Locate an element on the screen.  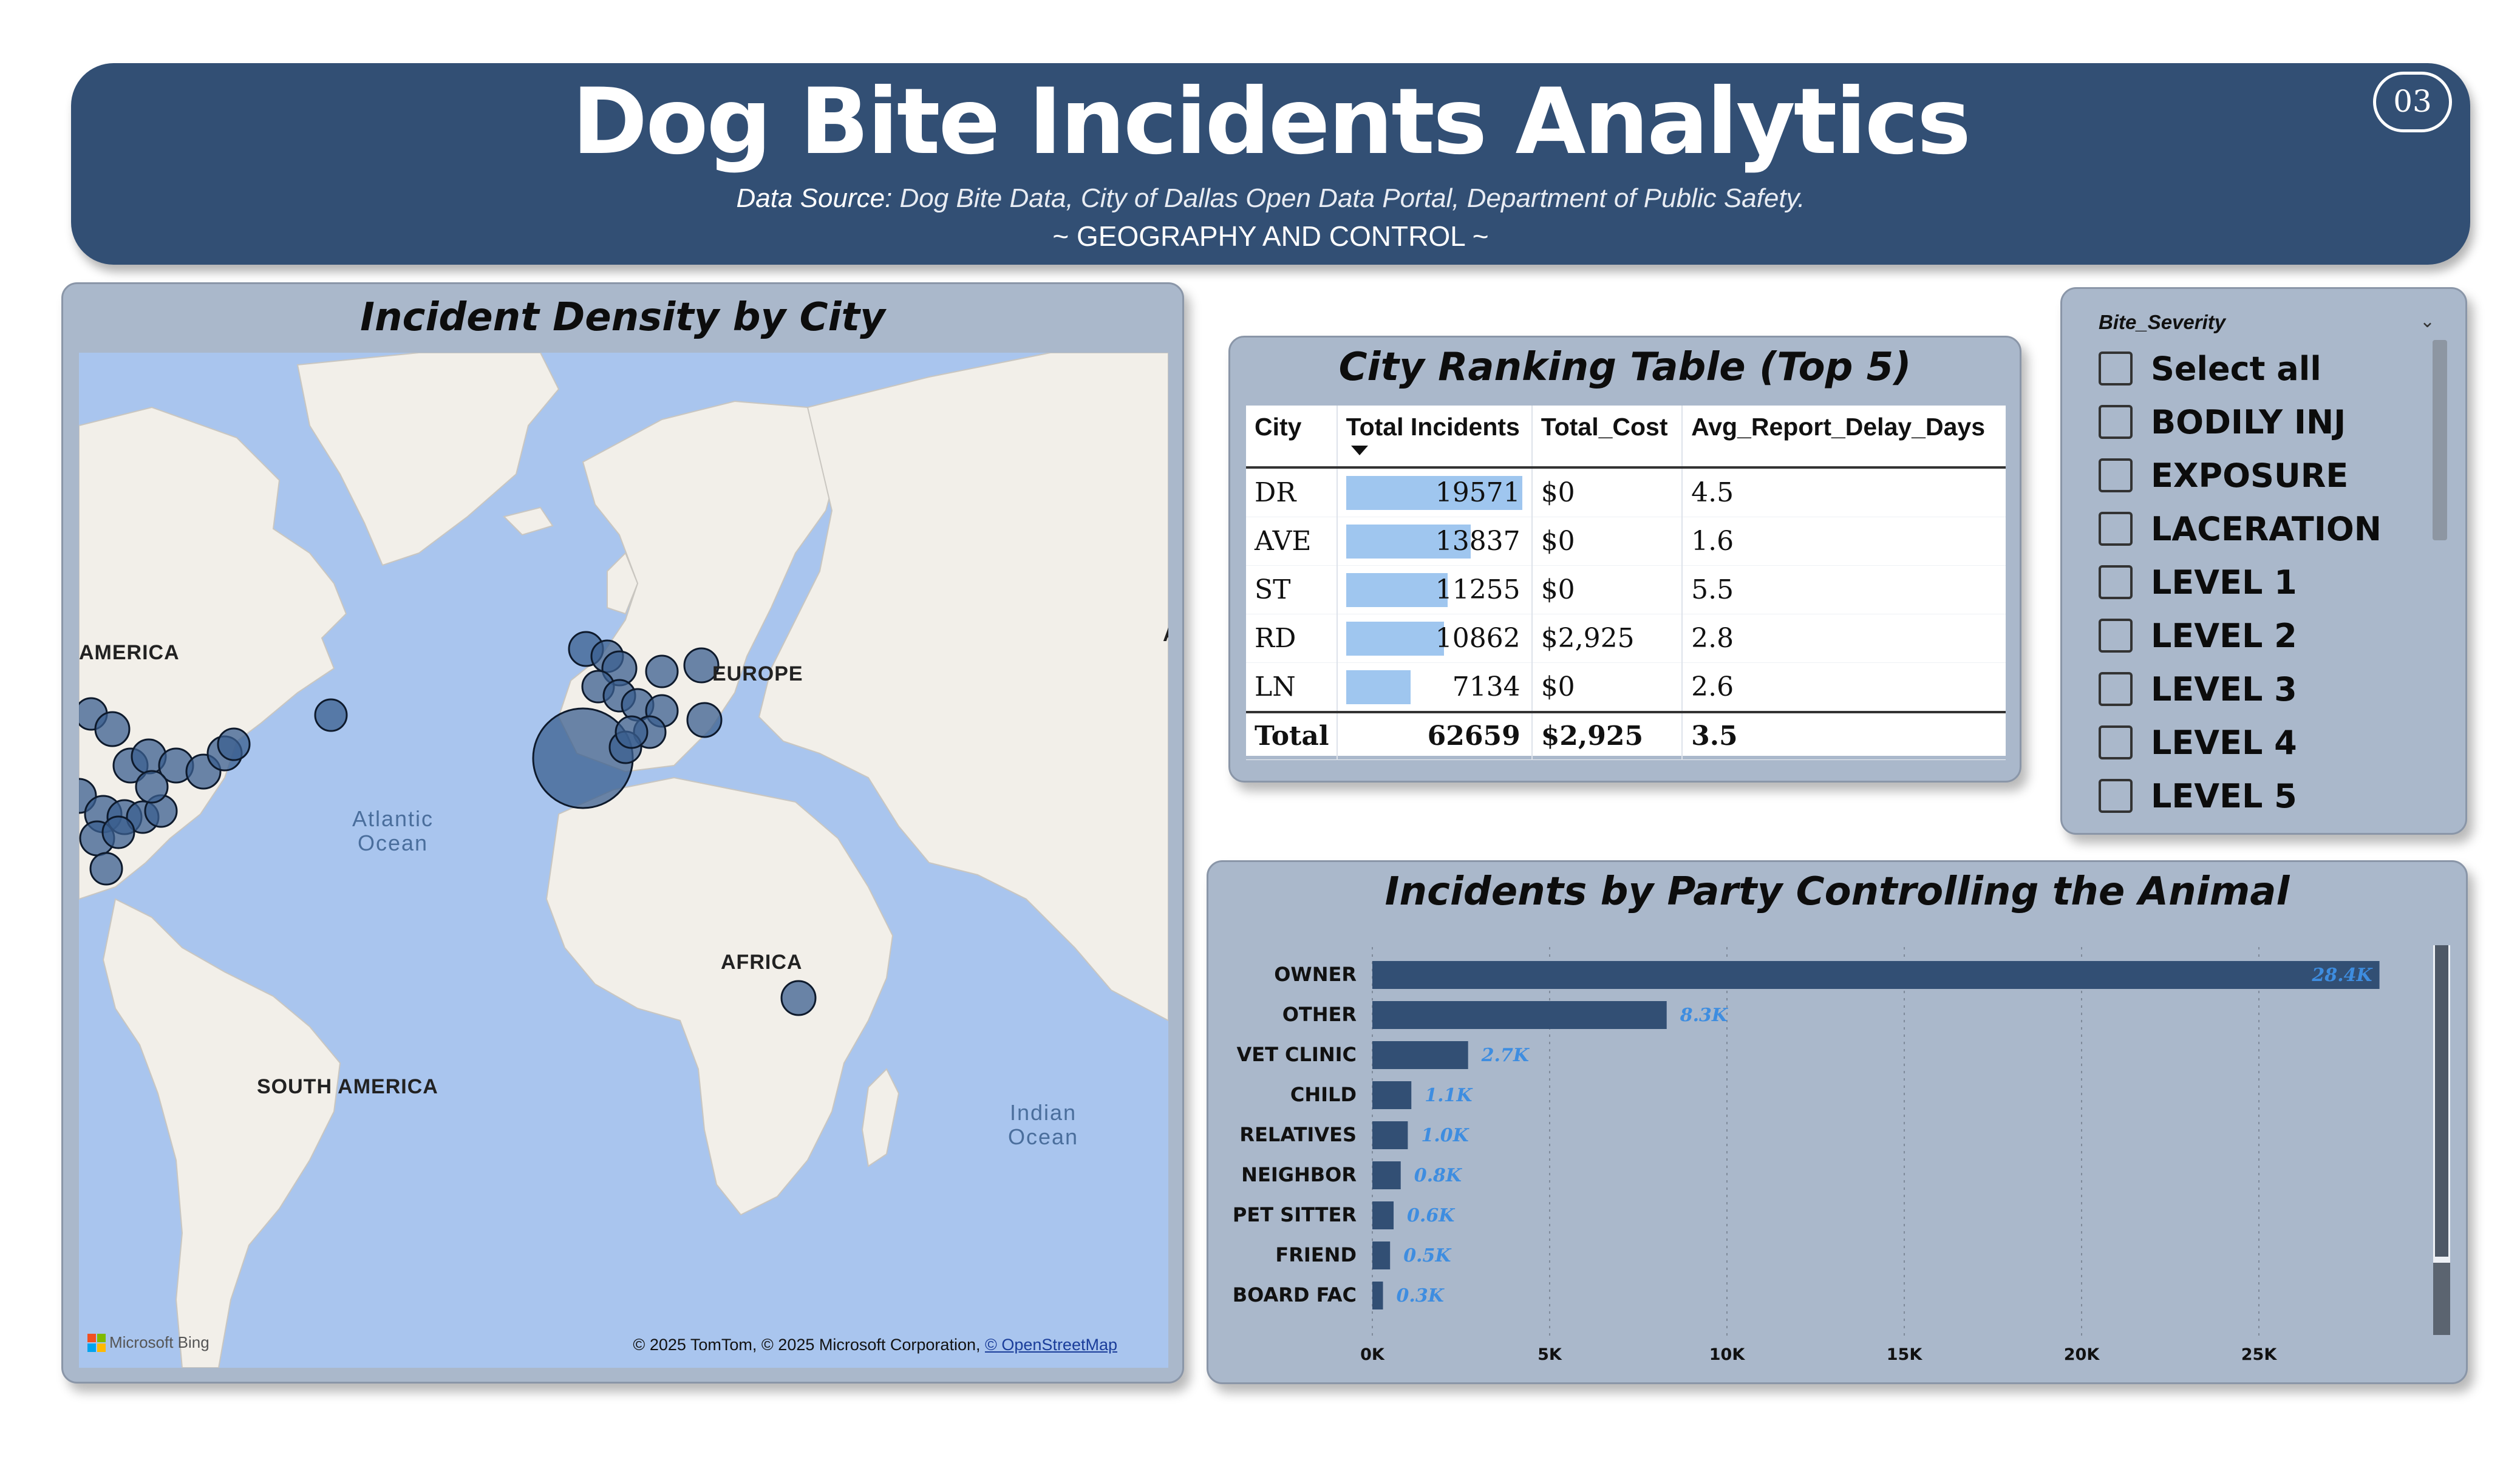
delay-cell: 5.5 is located at coordinates (1844, 589).